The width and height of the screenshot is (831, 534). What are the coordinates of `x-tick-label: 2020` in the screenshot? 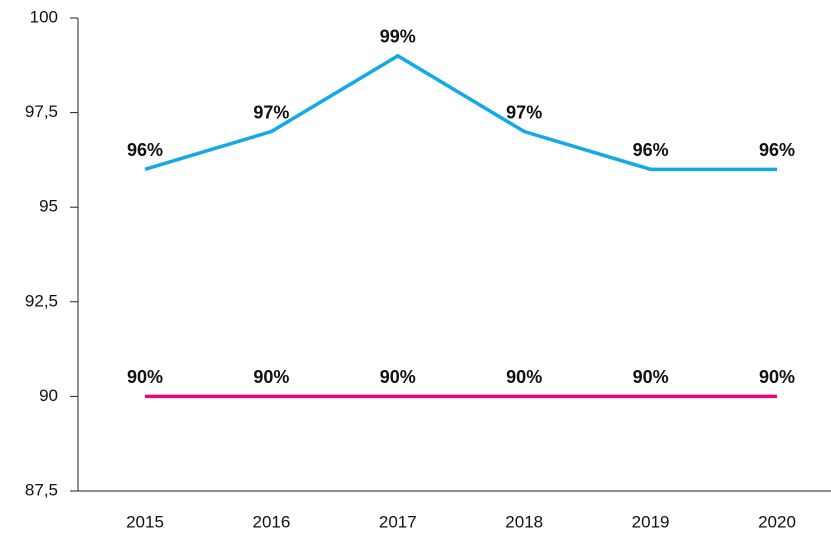 It's located at (777, 521).